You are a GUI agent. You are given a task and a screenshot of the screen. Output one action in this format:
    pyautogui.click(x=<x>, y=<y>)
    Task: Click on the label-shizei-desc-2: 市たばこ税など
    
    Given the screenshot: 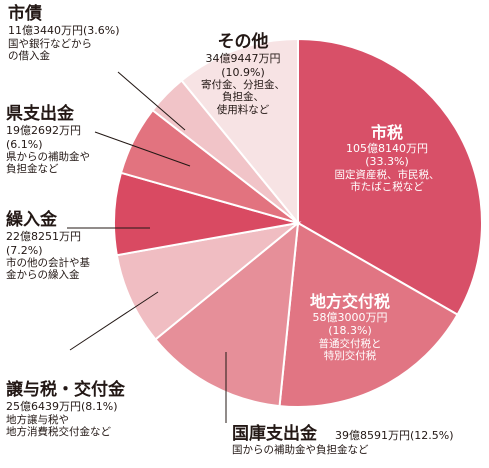 What is the action you would take?
    pyautogui.click(x=387, y=187)
    